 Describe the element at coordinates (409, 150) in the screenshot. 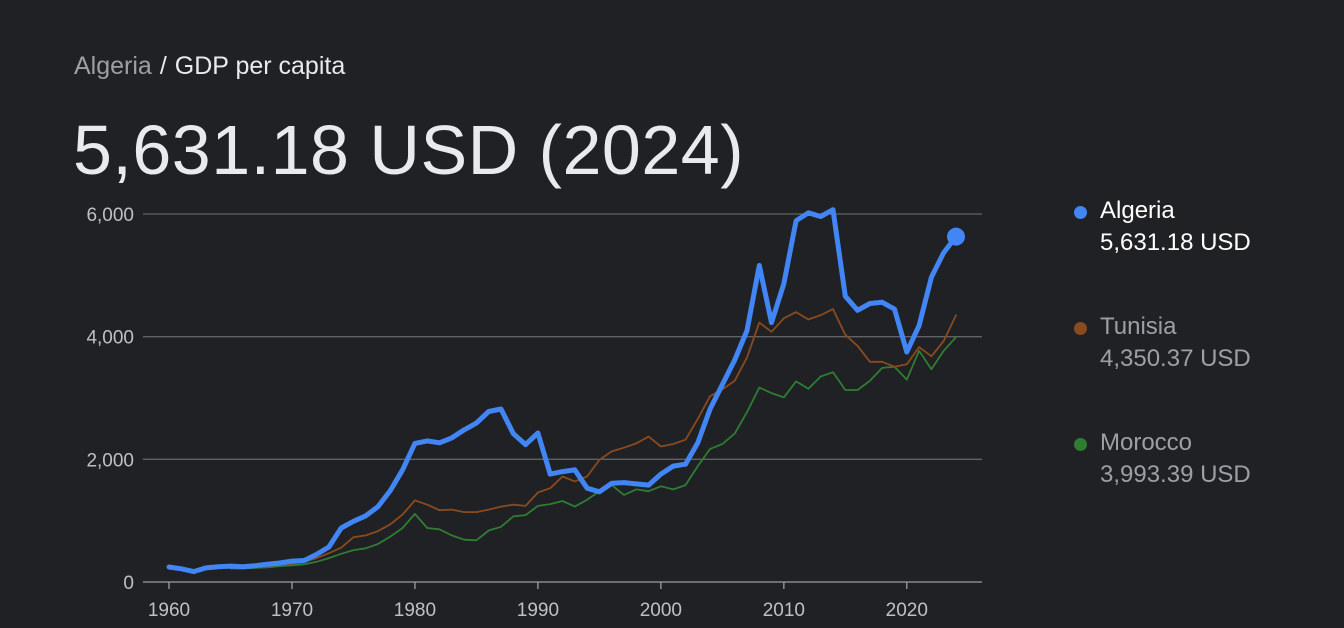

I see `headline-value: 5,631.18 USD (2024)` at that location.